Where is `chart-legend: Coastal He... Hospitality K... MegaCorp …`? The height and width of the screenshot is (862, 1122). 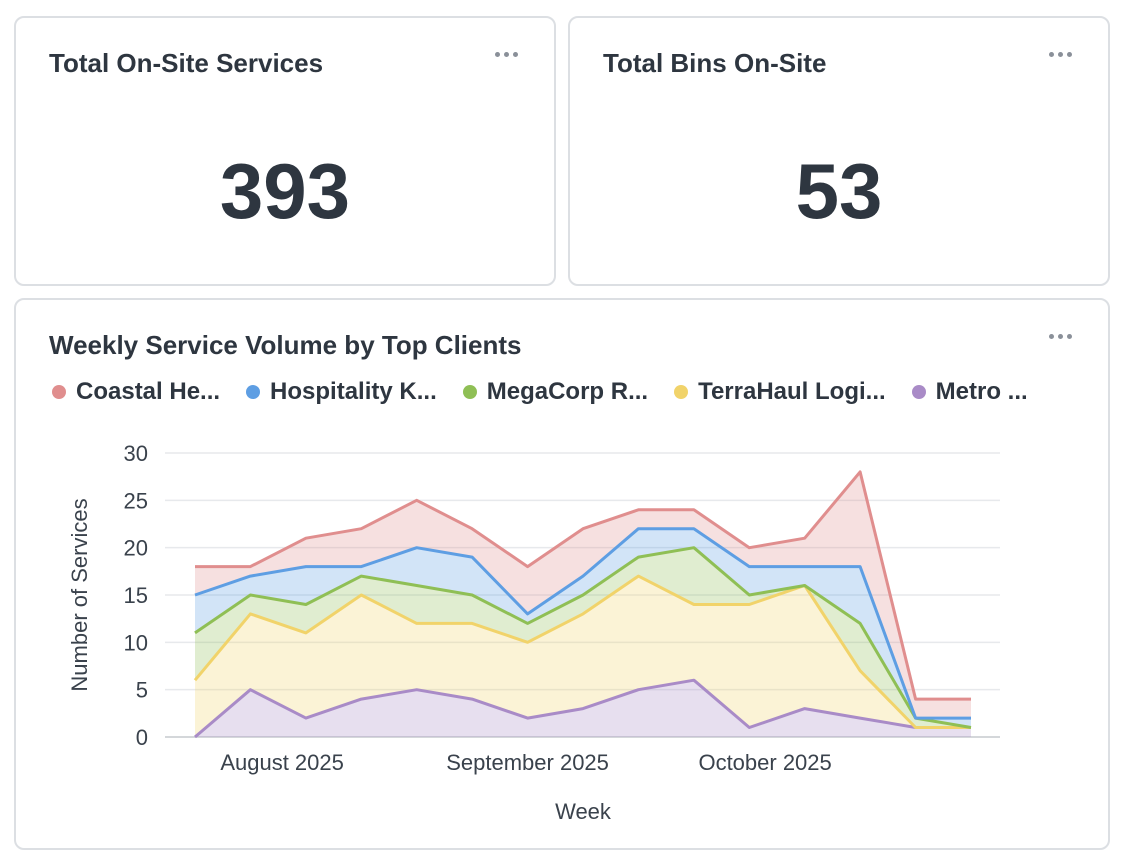 chart-legend: Coastal He... Hospitality K... MegaCorp … is located at coordinates (553, 392).